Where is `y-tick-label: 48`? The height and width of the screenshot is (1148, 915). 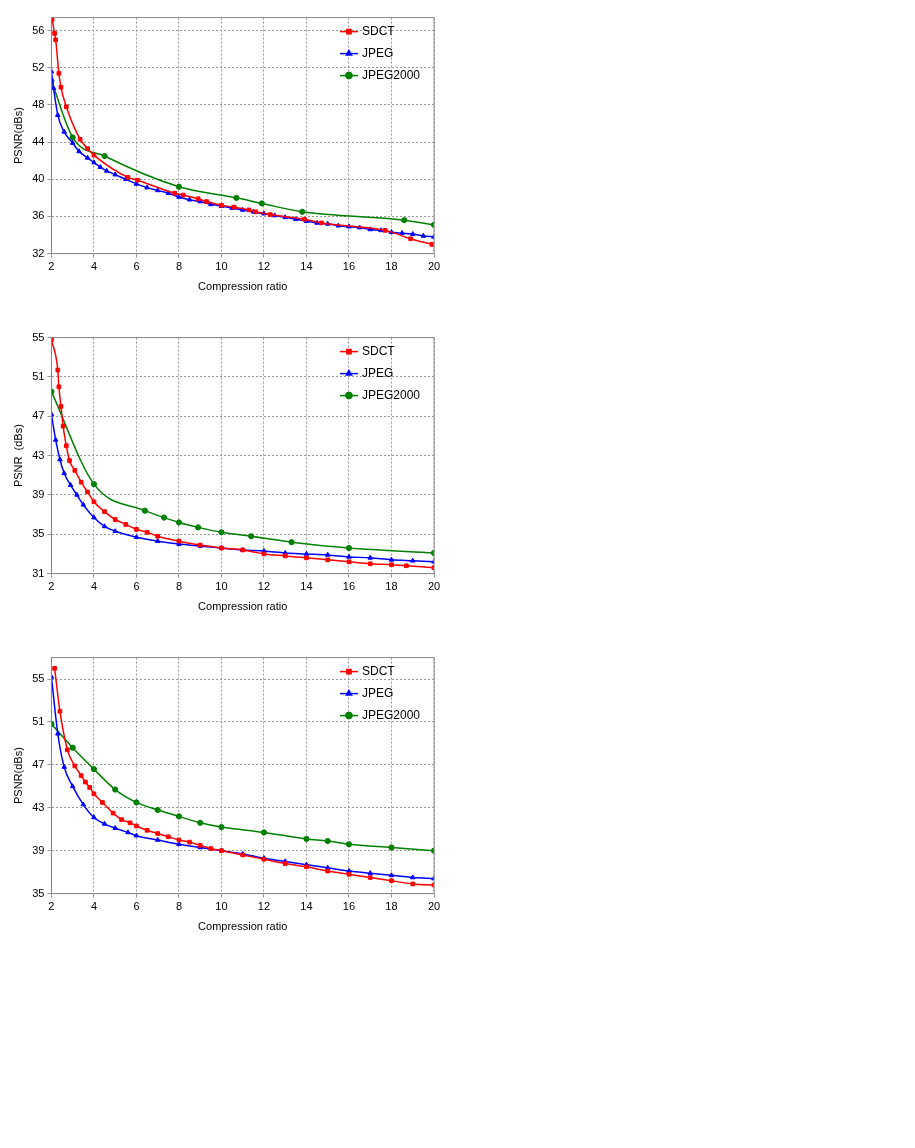 y-tick-label: 48 is located at coordinates (38, 103).